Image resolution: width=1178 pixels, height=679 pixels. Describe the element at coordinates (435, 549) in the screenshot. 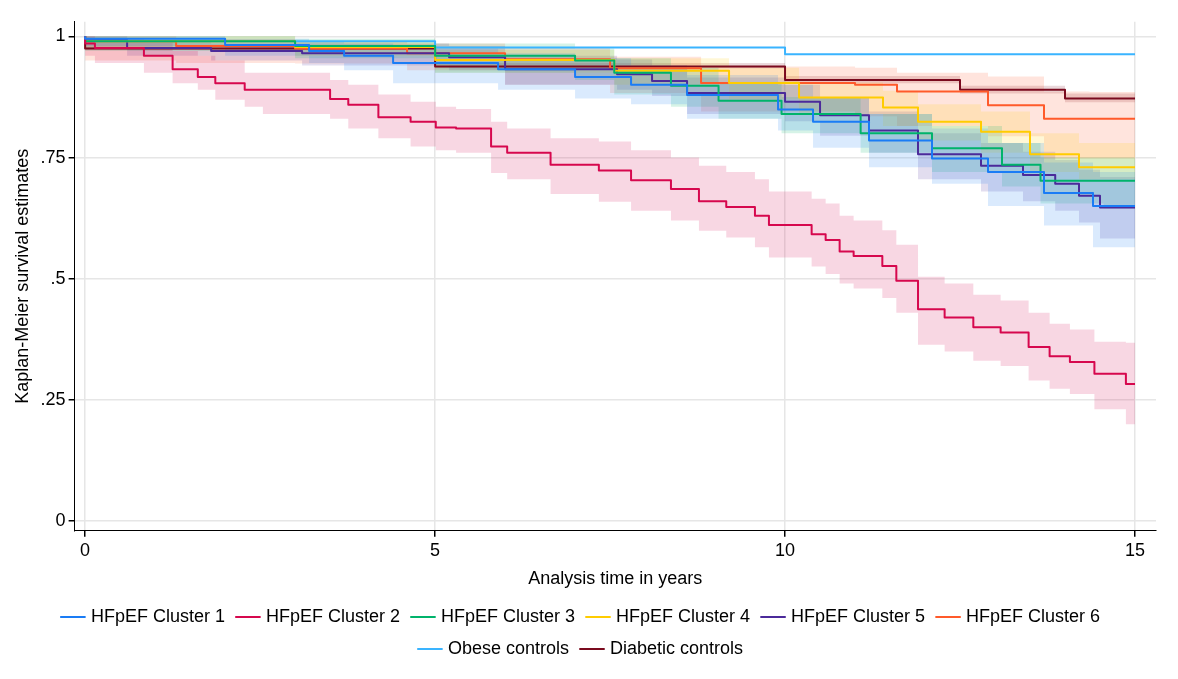

I see `x-tick-label: 5` at that location.